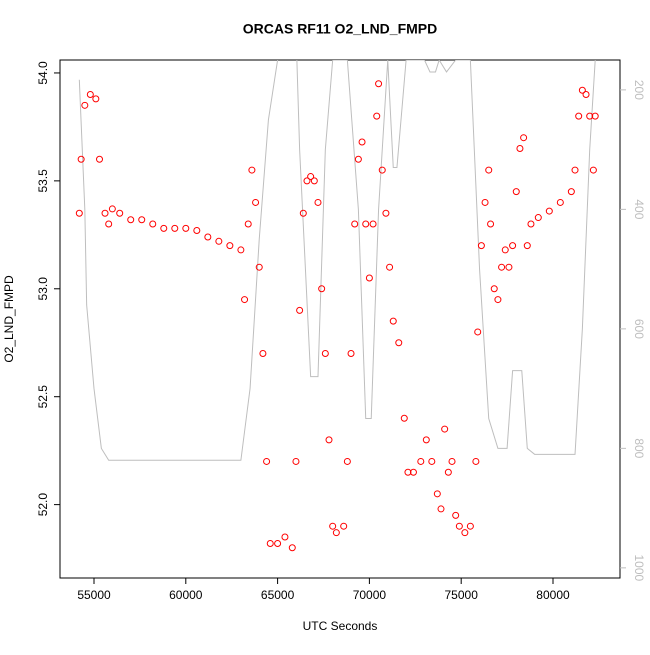 The width and height of the screenshot is (650, 655). What do you see at coordinates (43, 505) in the screenshot?
I see `y-tick-label: 52.0` at bounding box center [43, 505].